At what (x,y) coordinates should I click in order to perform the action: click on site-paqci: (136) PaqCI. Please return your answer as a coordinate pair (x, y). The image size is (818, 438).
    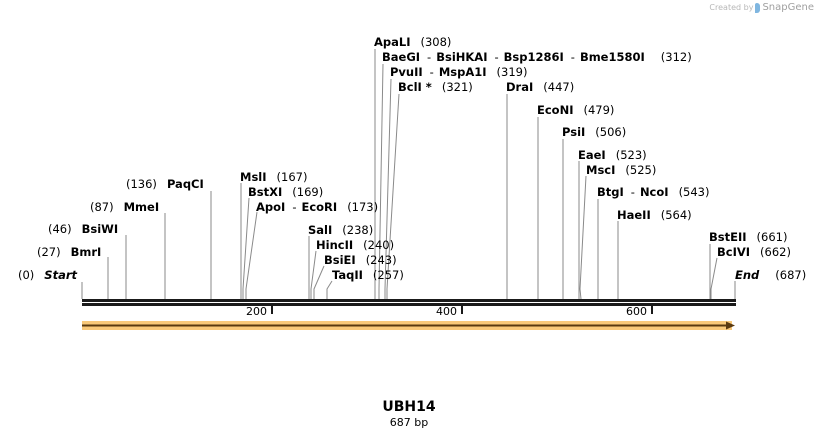
    Looking at the image, I should click on (165, 184).